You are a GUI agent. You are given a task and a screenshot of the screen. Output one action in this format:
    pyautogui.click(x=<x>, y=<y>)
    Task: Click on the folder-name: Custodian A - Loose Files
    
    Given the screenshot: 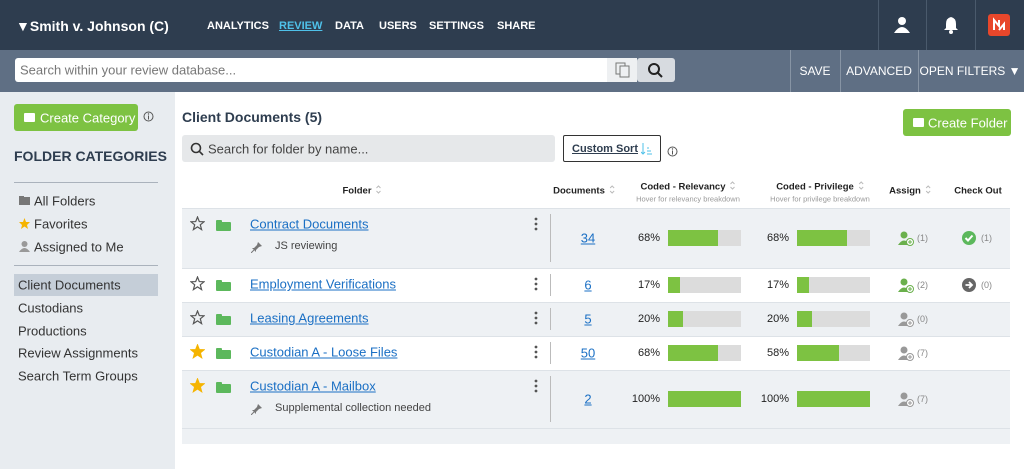 What is the action you would take?
    pyautogui.click(x=324, y=352)
    